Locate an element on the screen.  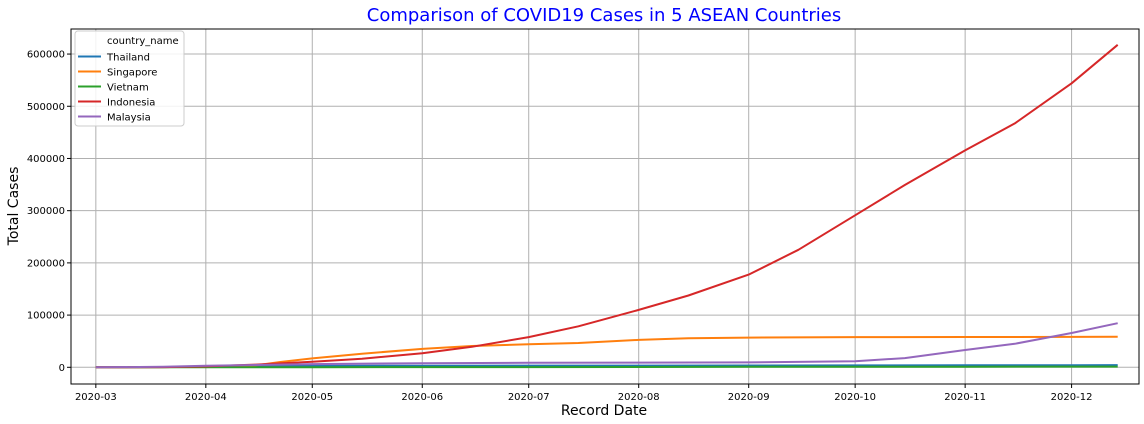
y-axis-label: Total Cases is located at coordinates (14, 207).